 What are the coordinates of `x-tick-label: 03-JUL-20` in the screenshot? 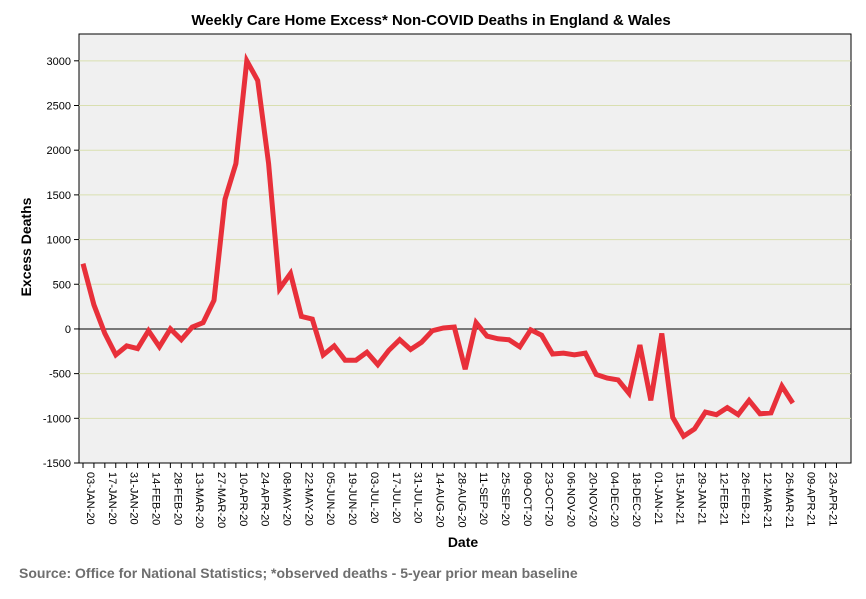 It's located at (374, 497).